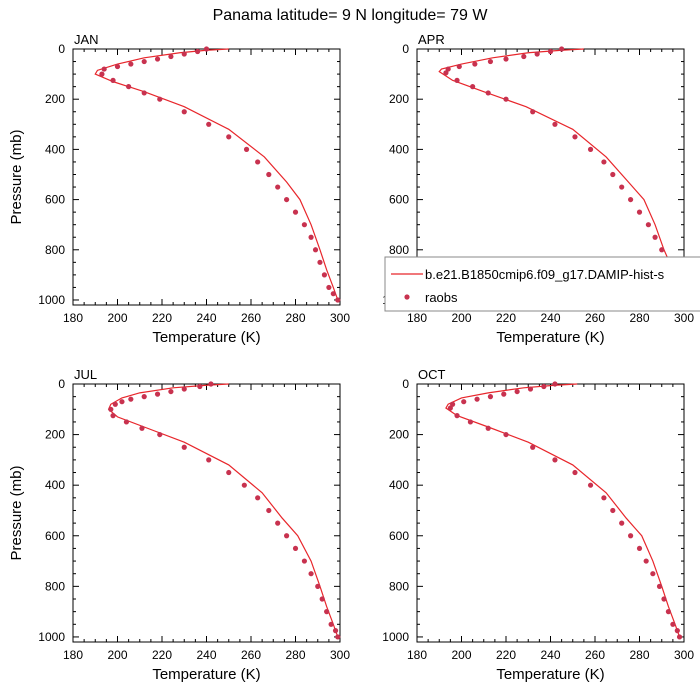 The width and height of the screenshot is (700, 700). I want to click on legend-marker-swatch, so click(407, 297).